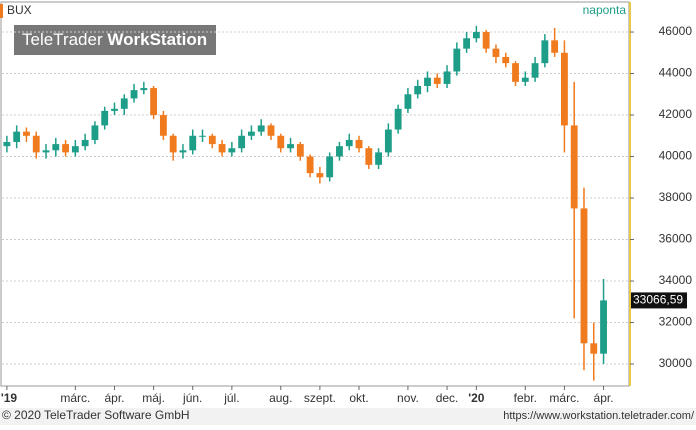  I want to click on logo-light: TeleTrader, so click(62, 39).